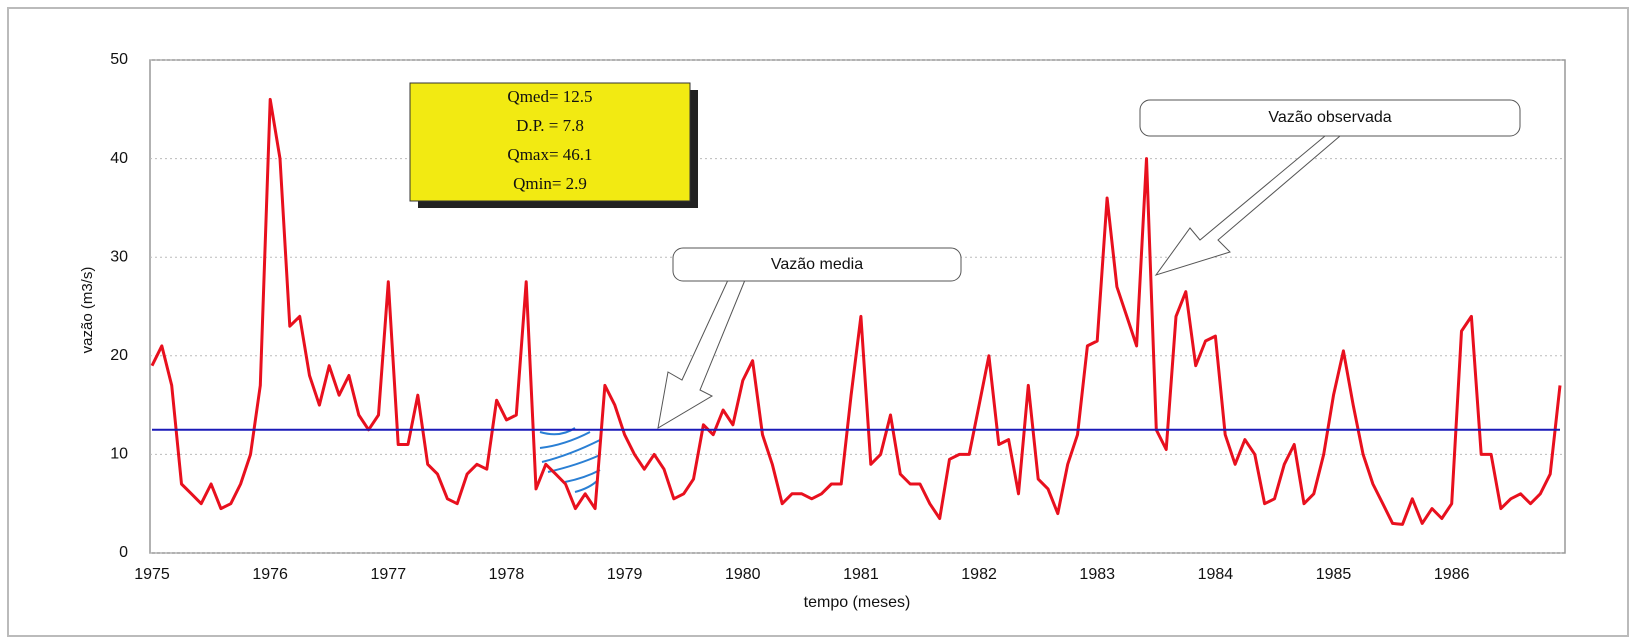  Describe the element at coordinates (1334, 574) in the screenshot. I see `x-tick-label: 1985` at that location.